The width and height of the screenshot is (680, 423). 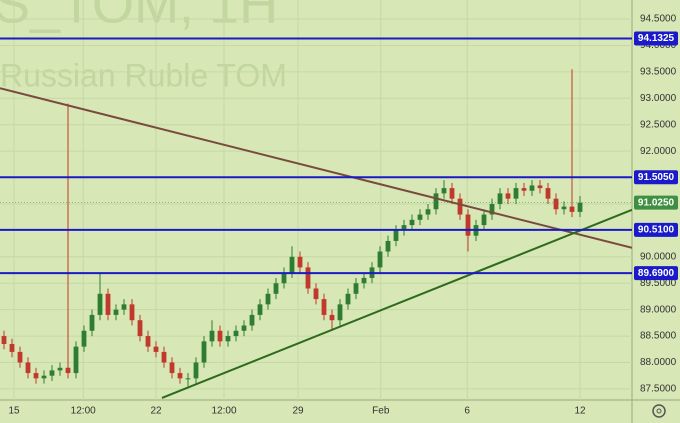 What do you see at coordinates (658, 362) in the screenshot?
I see `y-tick-label: 88.0000` at bounding box center [658, 362].